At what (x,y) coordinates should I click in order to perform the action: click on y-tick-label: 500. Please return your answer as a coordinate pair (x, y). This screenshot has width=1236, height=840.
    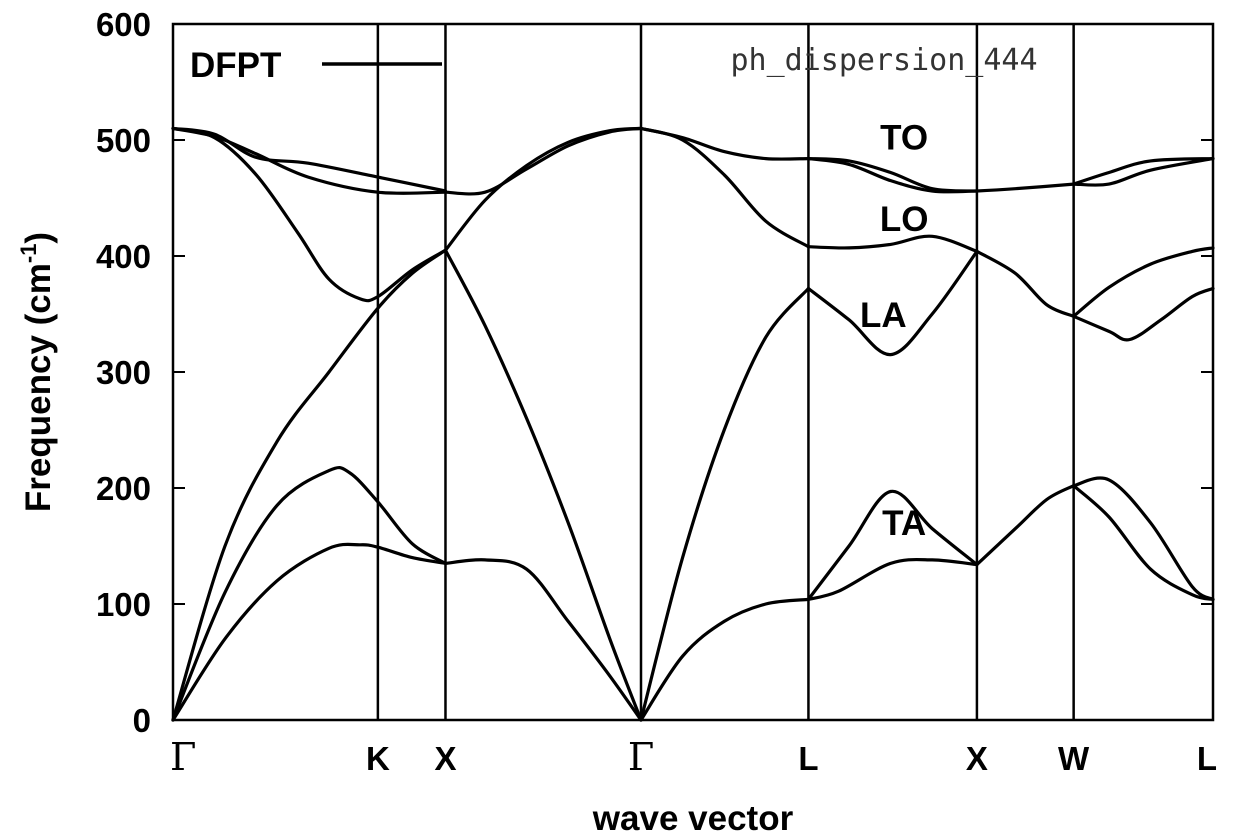
    Looking at the image, I should click on (123, 140).